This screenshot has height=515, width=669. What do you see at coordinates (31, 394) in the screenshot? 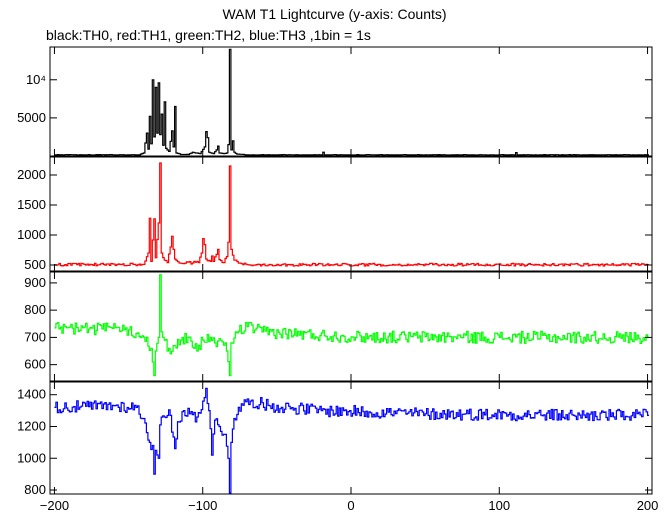
I see `y-tick-label: 1400` at bounding box center [31, 394].